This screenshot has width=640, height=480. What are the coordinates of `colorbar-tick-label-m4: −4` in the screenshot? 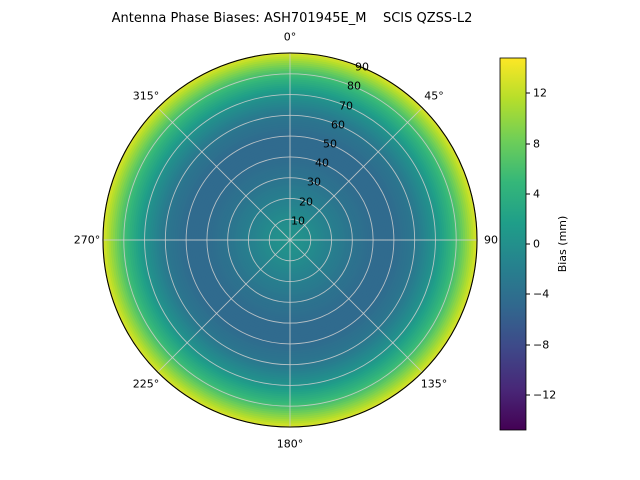 It's located at (541, 294).